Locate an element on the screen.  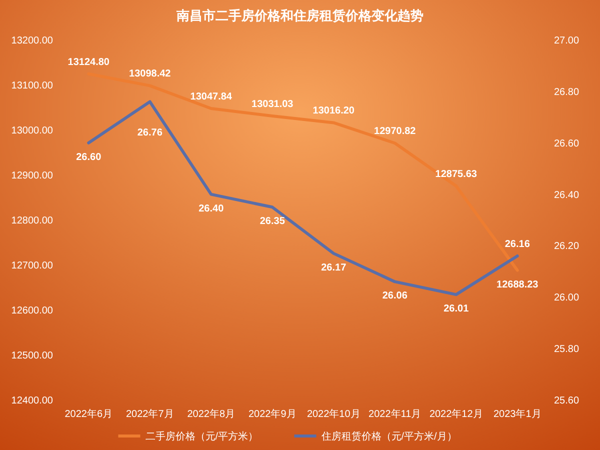
y-tick-label: 12800.00 is located at coordinates (32, 221).